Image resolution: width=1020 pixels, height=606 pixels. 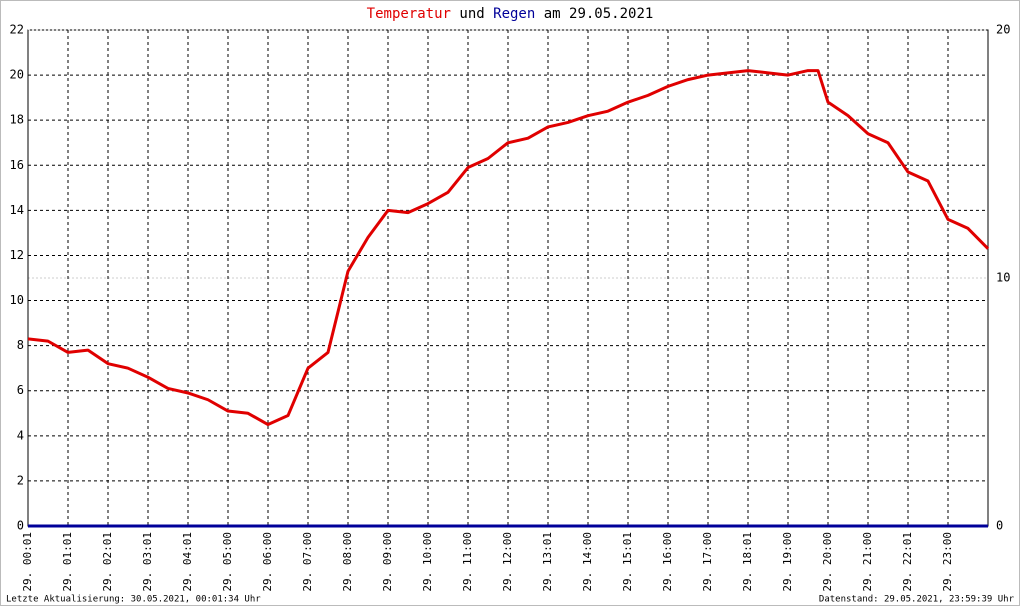 What do you see at coordinates (507, 562) in the screenshot?
I see `x-tick-label: 29. 12:00` at bounding box center [507, 562].